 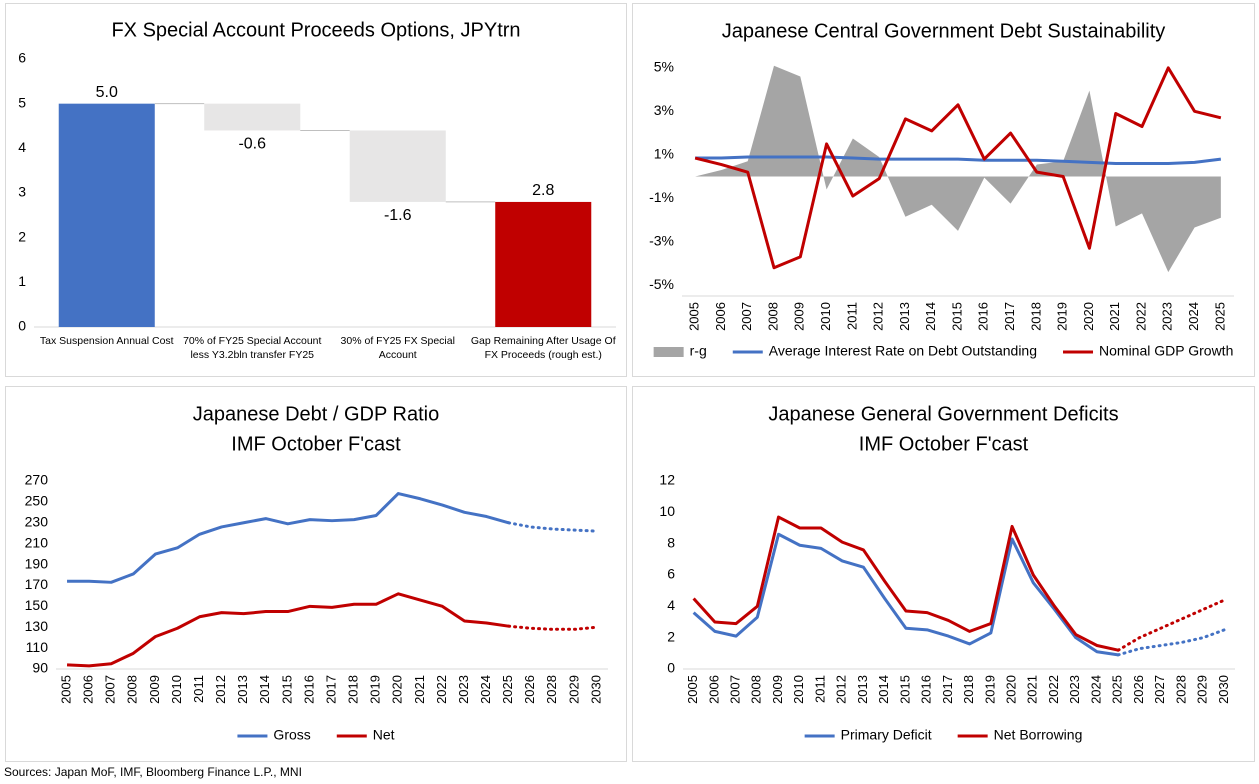 I want to click on y-tick-label: 150, so click(x=37, y=605).